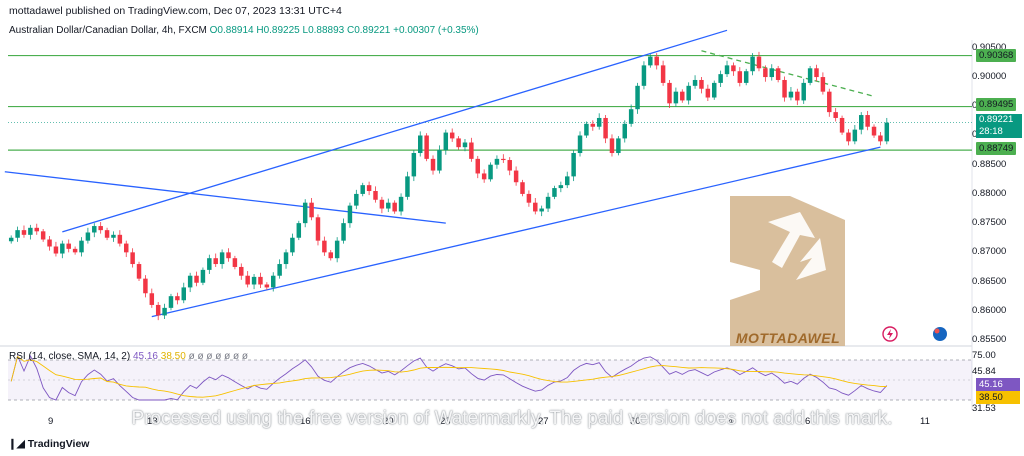 The height and width of the screenshot is (456, 1024). What do you see at coordinates (989, 223) in the screenshot?
I see `price-tick-label: 0.87500` at bounding box center [989, 223].